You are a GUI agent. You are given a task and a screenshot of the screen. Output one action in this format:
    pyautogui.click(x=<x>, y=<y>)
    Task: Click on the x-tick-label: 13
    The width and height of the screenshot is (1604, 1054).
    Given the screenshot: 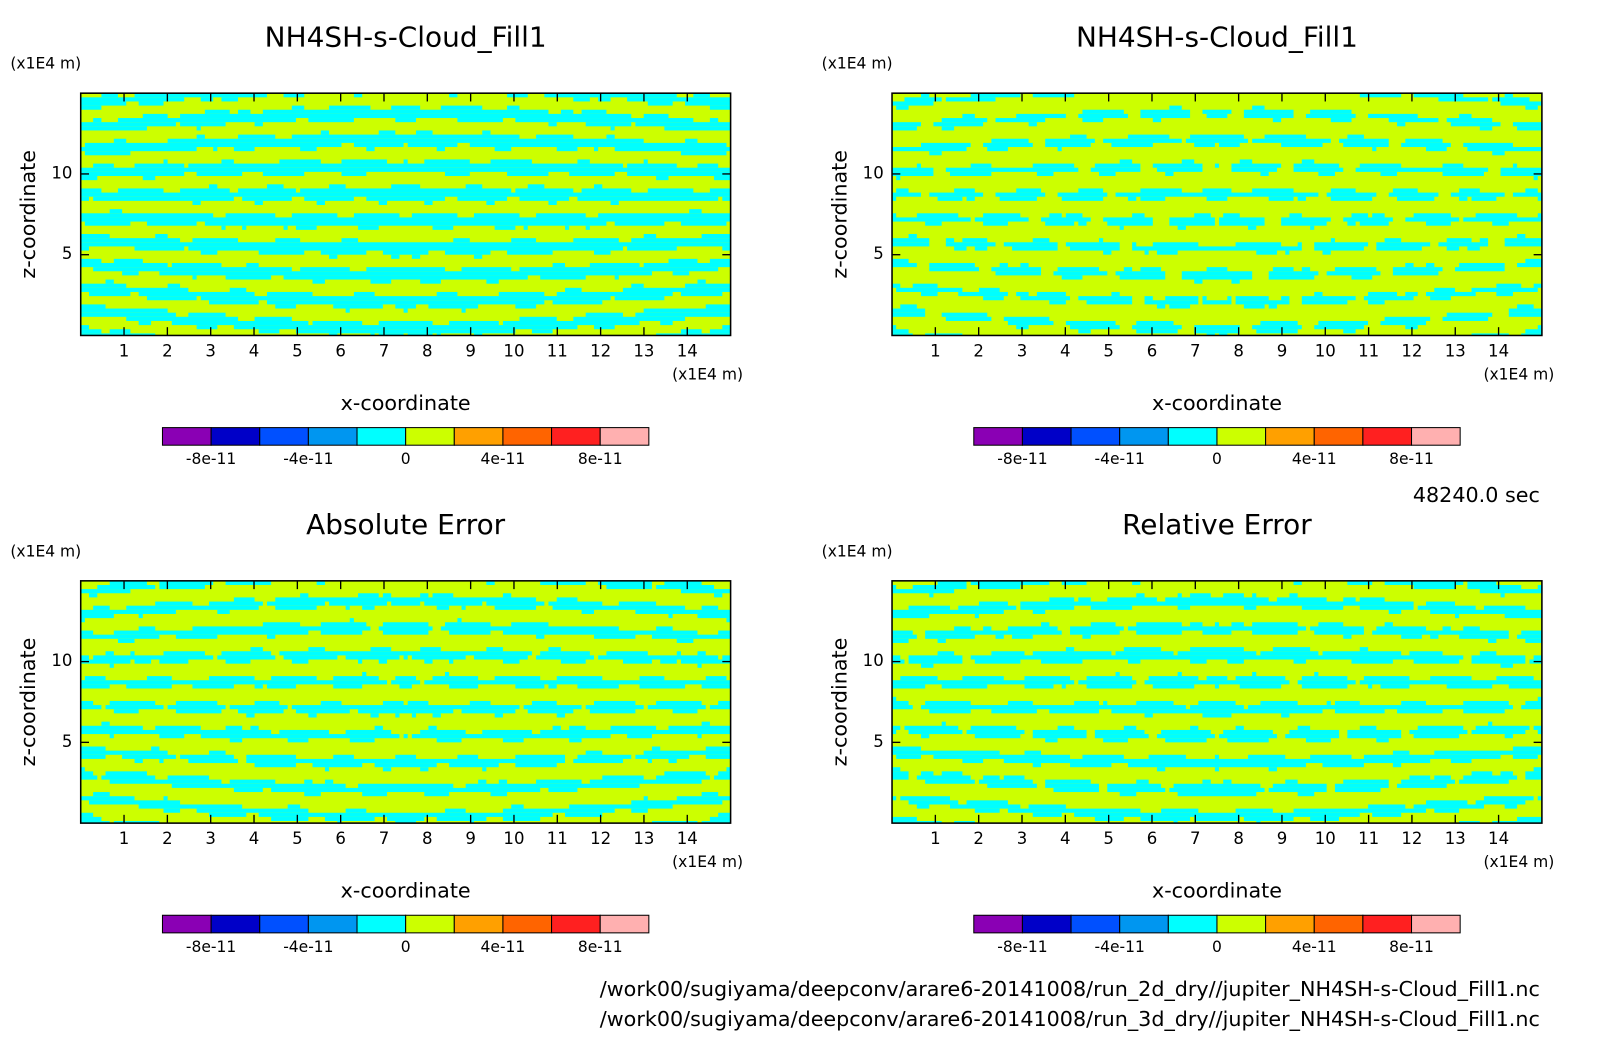 What is the action you would take?
    pyautogui.click(x=643, y=838)
    